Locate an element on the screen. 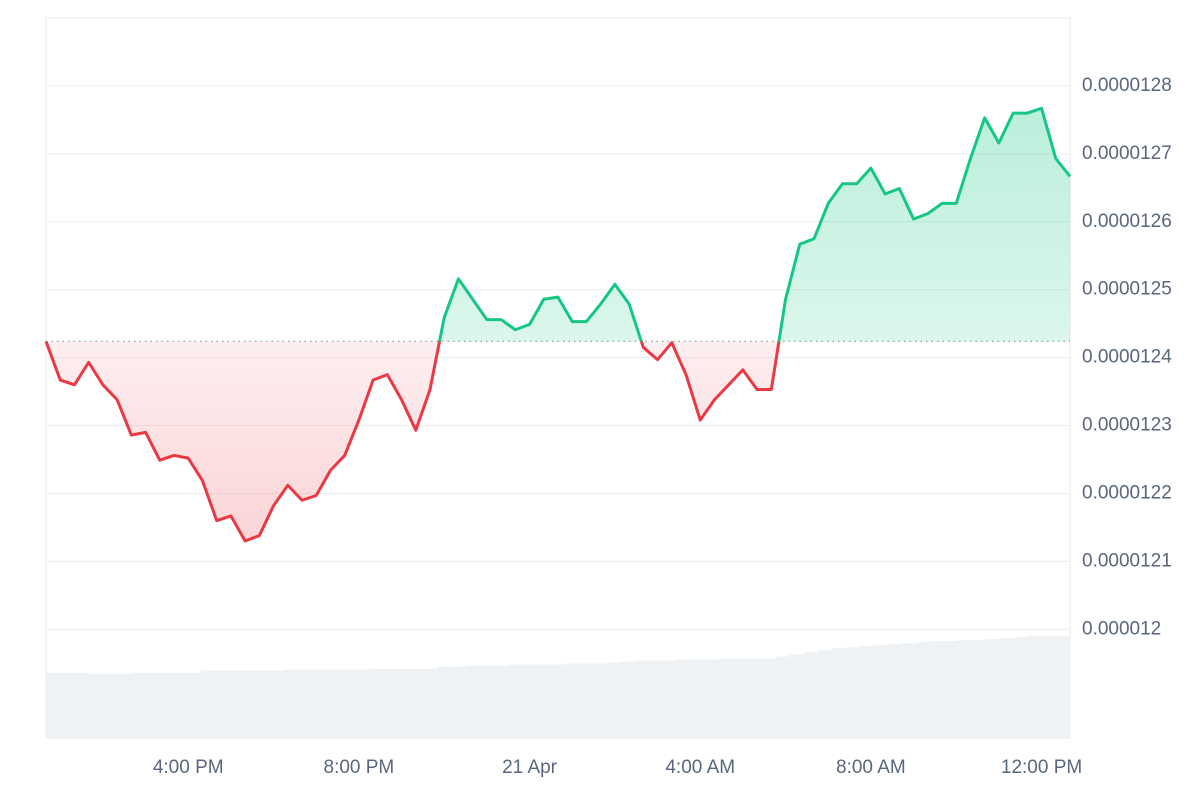  x-tick-label: 8:00 AM is located at coordinates (871, 767).